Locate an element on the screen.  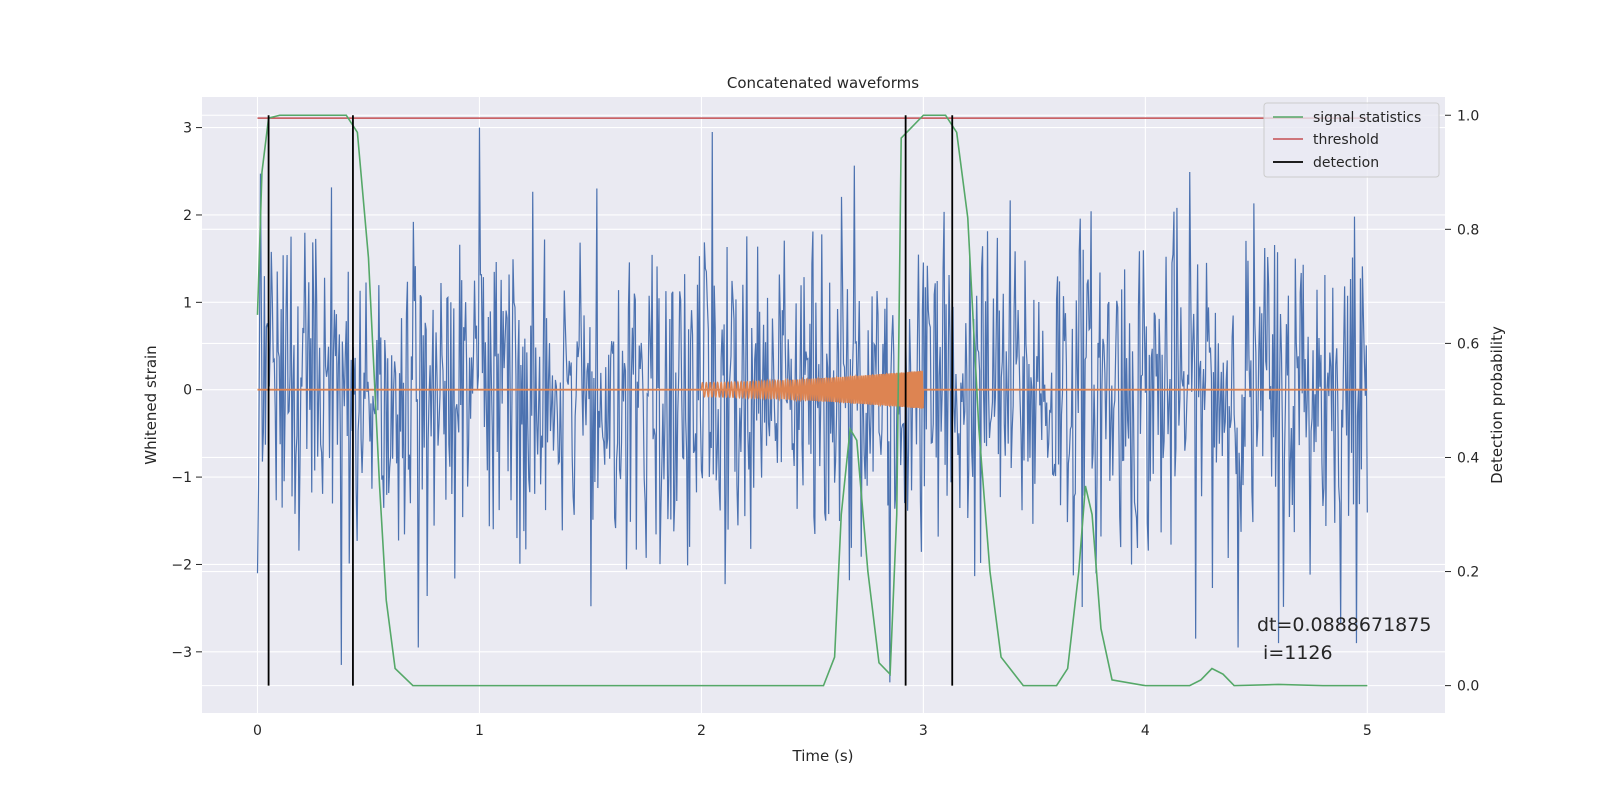
legend-label-detection: detection is located at coordinates (1346, 163).